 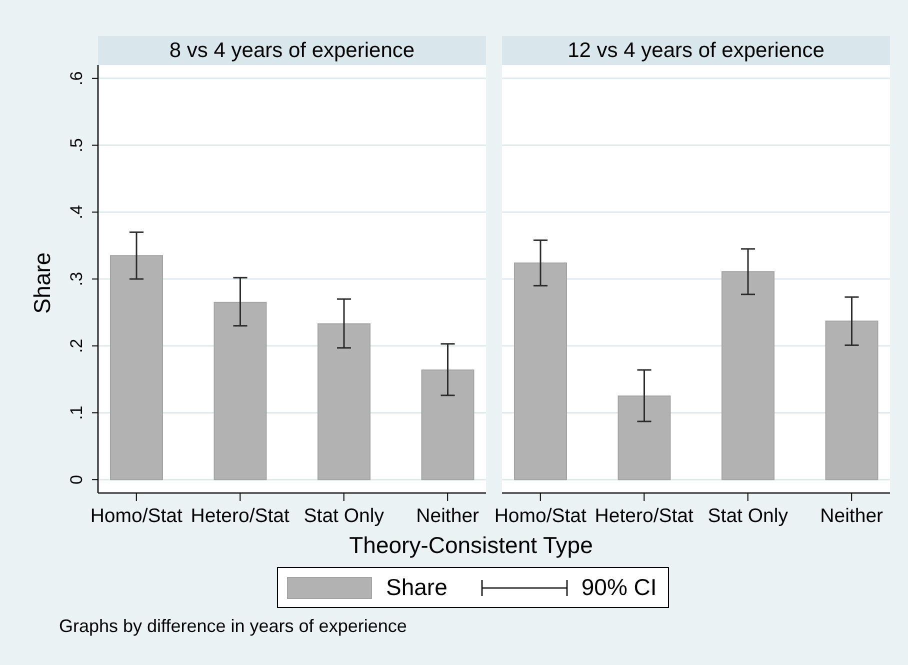 What do you see at coordinates (76, 145) in the screenshot?
I see `y-tick-label: .5` at bounding box center [76, 145].